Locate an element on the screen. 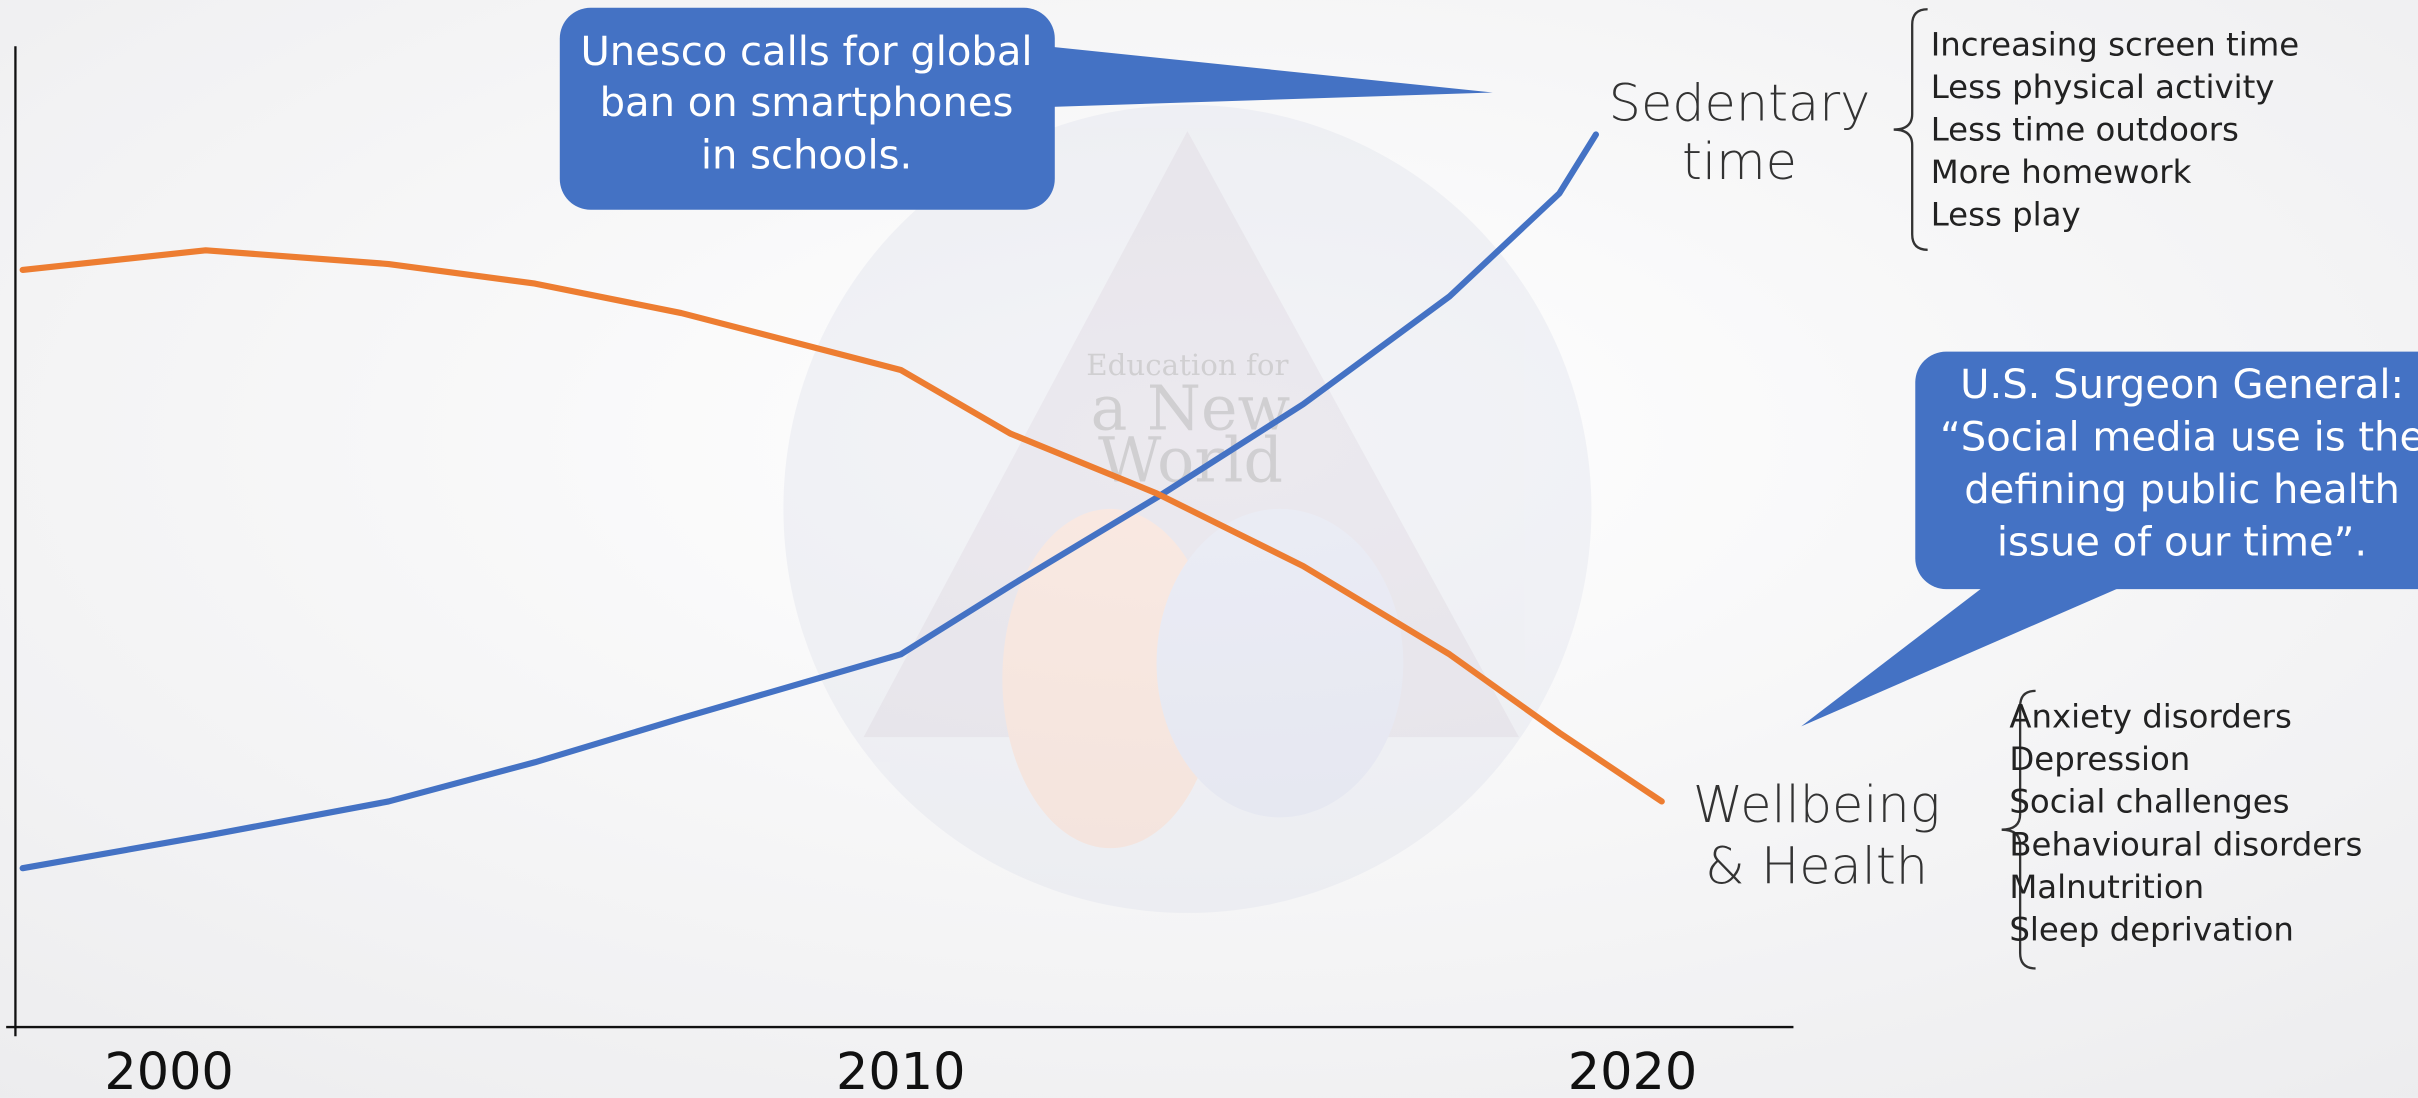  callout-text: “Social media use is the is located at coordinates (2179, 438).